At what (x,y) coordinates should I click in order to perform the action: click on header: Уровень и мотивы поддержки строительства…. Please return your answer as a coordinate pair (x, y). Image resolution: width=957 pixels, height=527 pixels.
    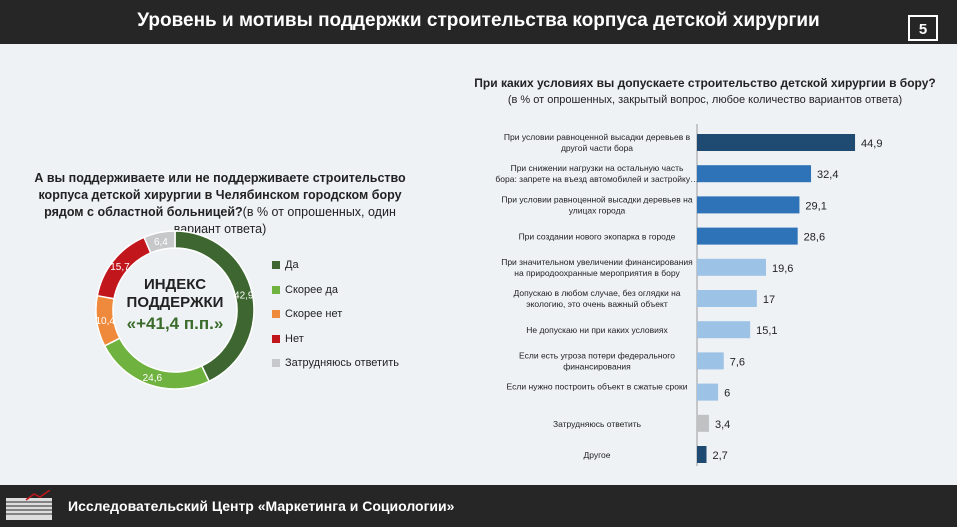
    Looking at the image, I should click on (478, 22).